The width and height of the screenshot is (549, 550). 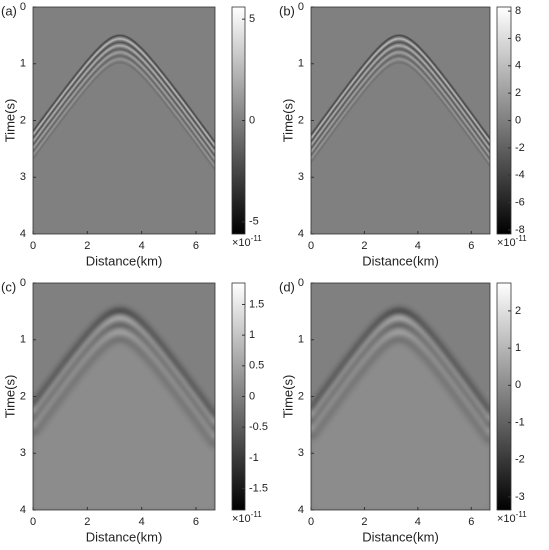 What do you see at coordinates (520, 202) in the screenshot?
I see `colorbar-tick-label: -6` at bounding box center [520, 202].